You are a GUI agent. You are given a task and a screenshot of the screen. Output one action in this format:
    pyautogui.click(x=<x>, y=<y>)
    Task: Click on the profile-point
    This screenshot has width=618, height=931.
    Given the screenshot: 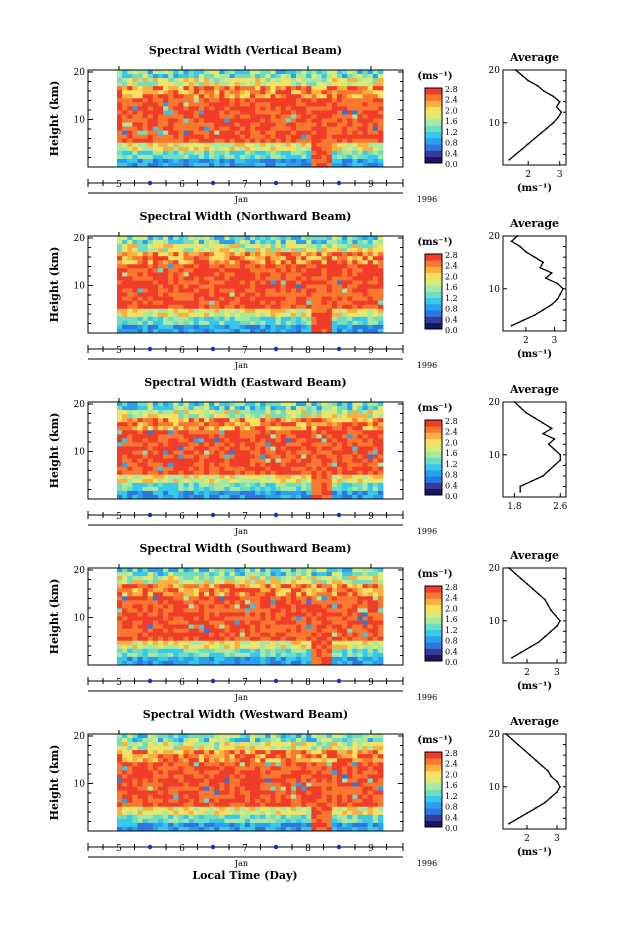 What is the action you would take?
    pyautogui.click(x=520, y=246)
    